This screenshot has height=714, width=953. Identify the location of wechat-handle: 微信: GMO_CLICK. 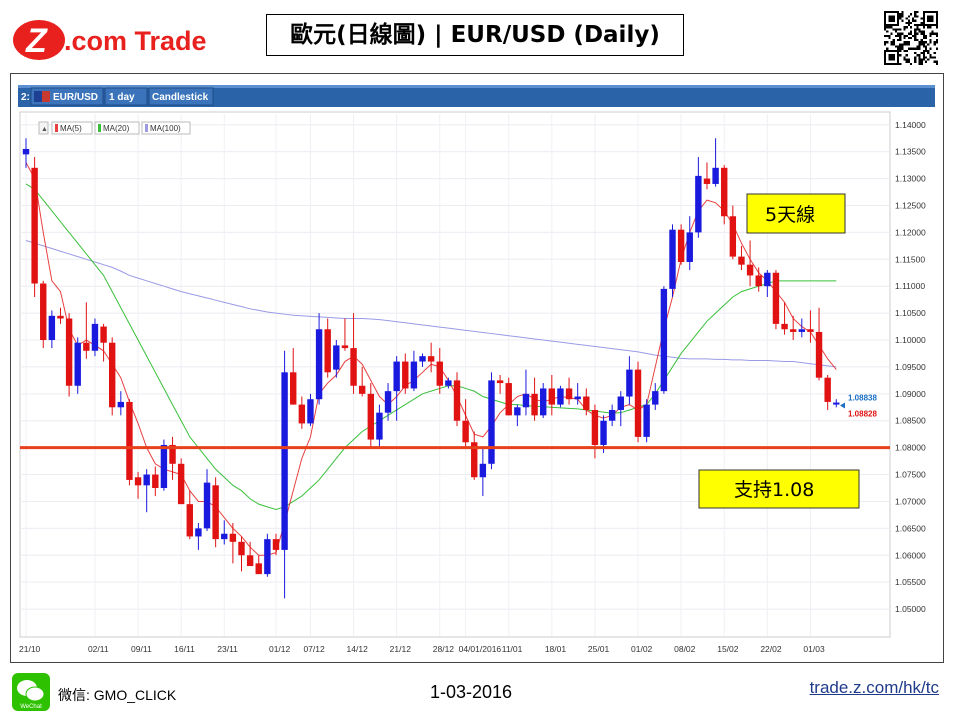
(117, 695).